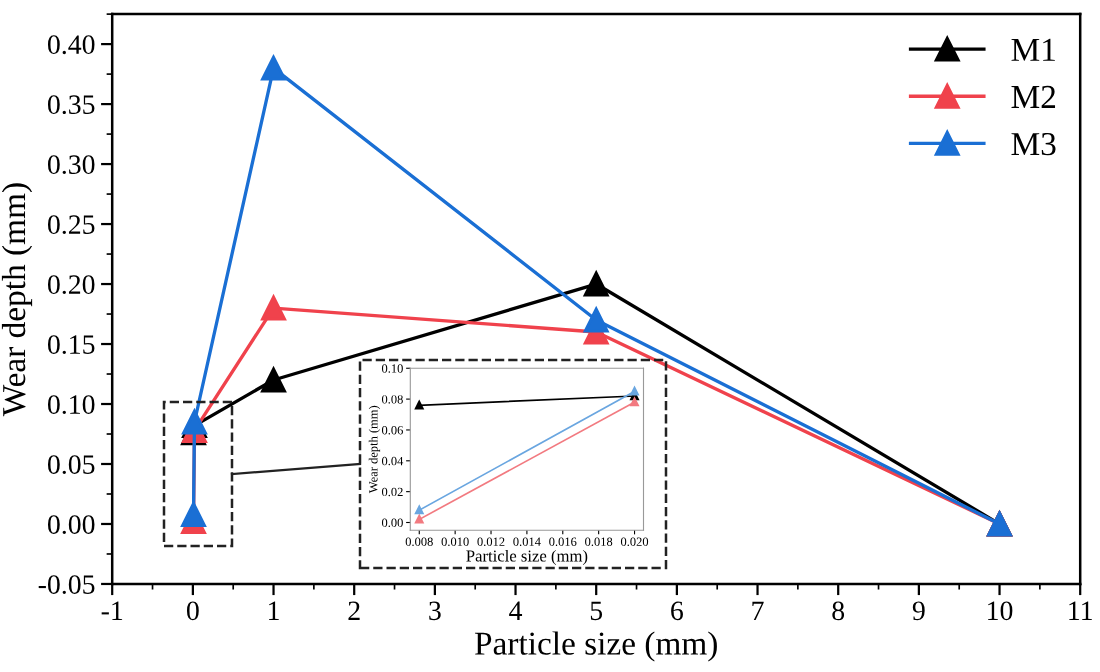 This screenshot has width=1100, height=672. I want to click on legend-label: M1, so click(1033, 49).